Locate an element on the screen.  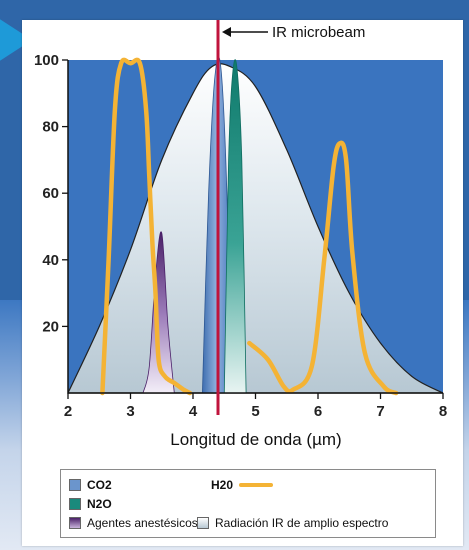
anesthetic-peak is located at coordinates (158, 312).